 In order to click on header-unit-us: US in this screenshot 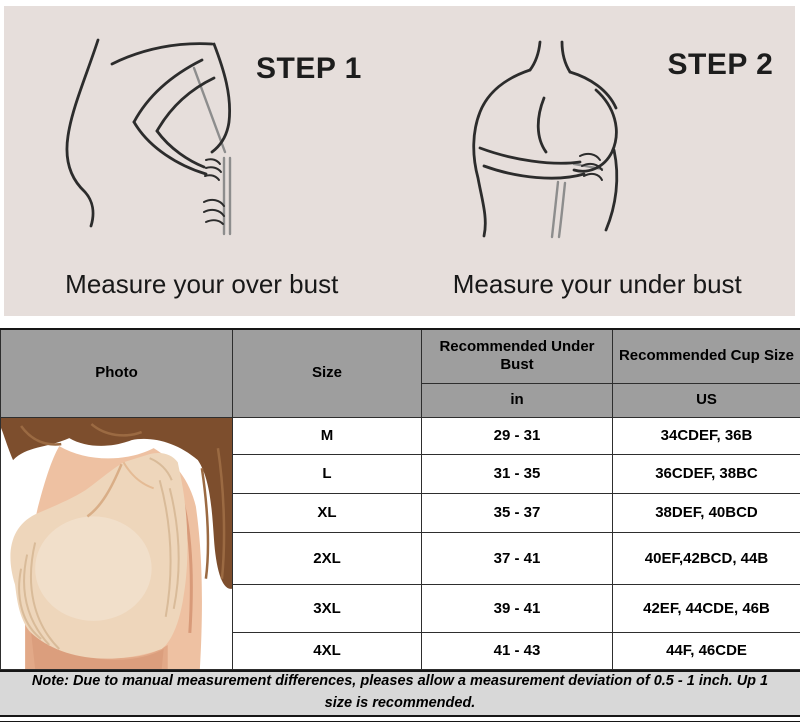, I will do `click(706, 400)`.